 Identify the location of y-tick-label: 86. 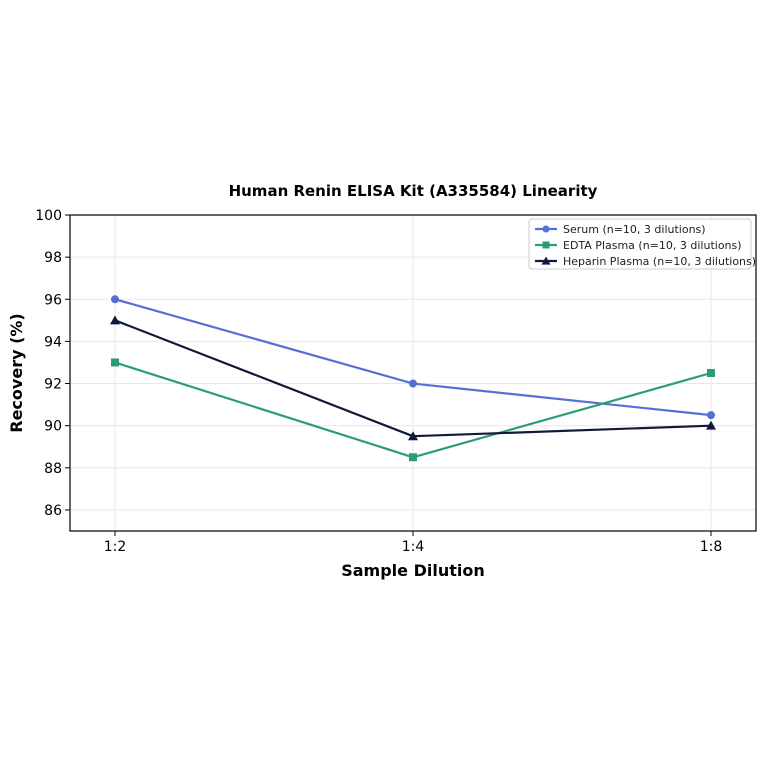
(53, 511).